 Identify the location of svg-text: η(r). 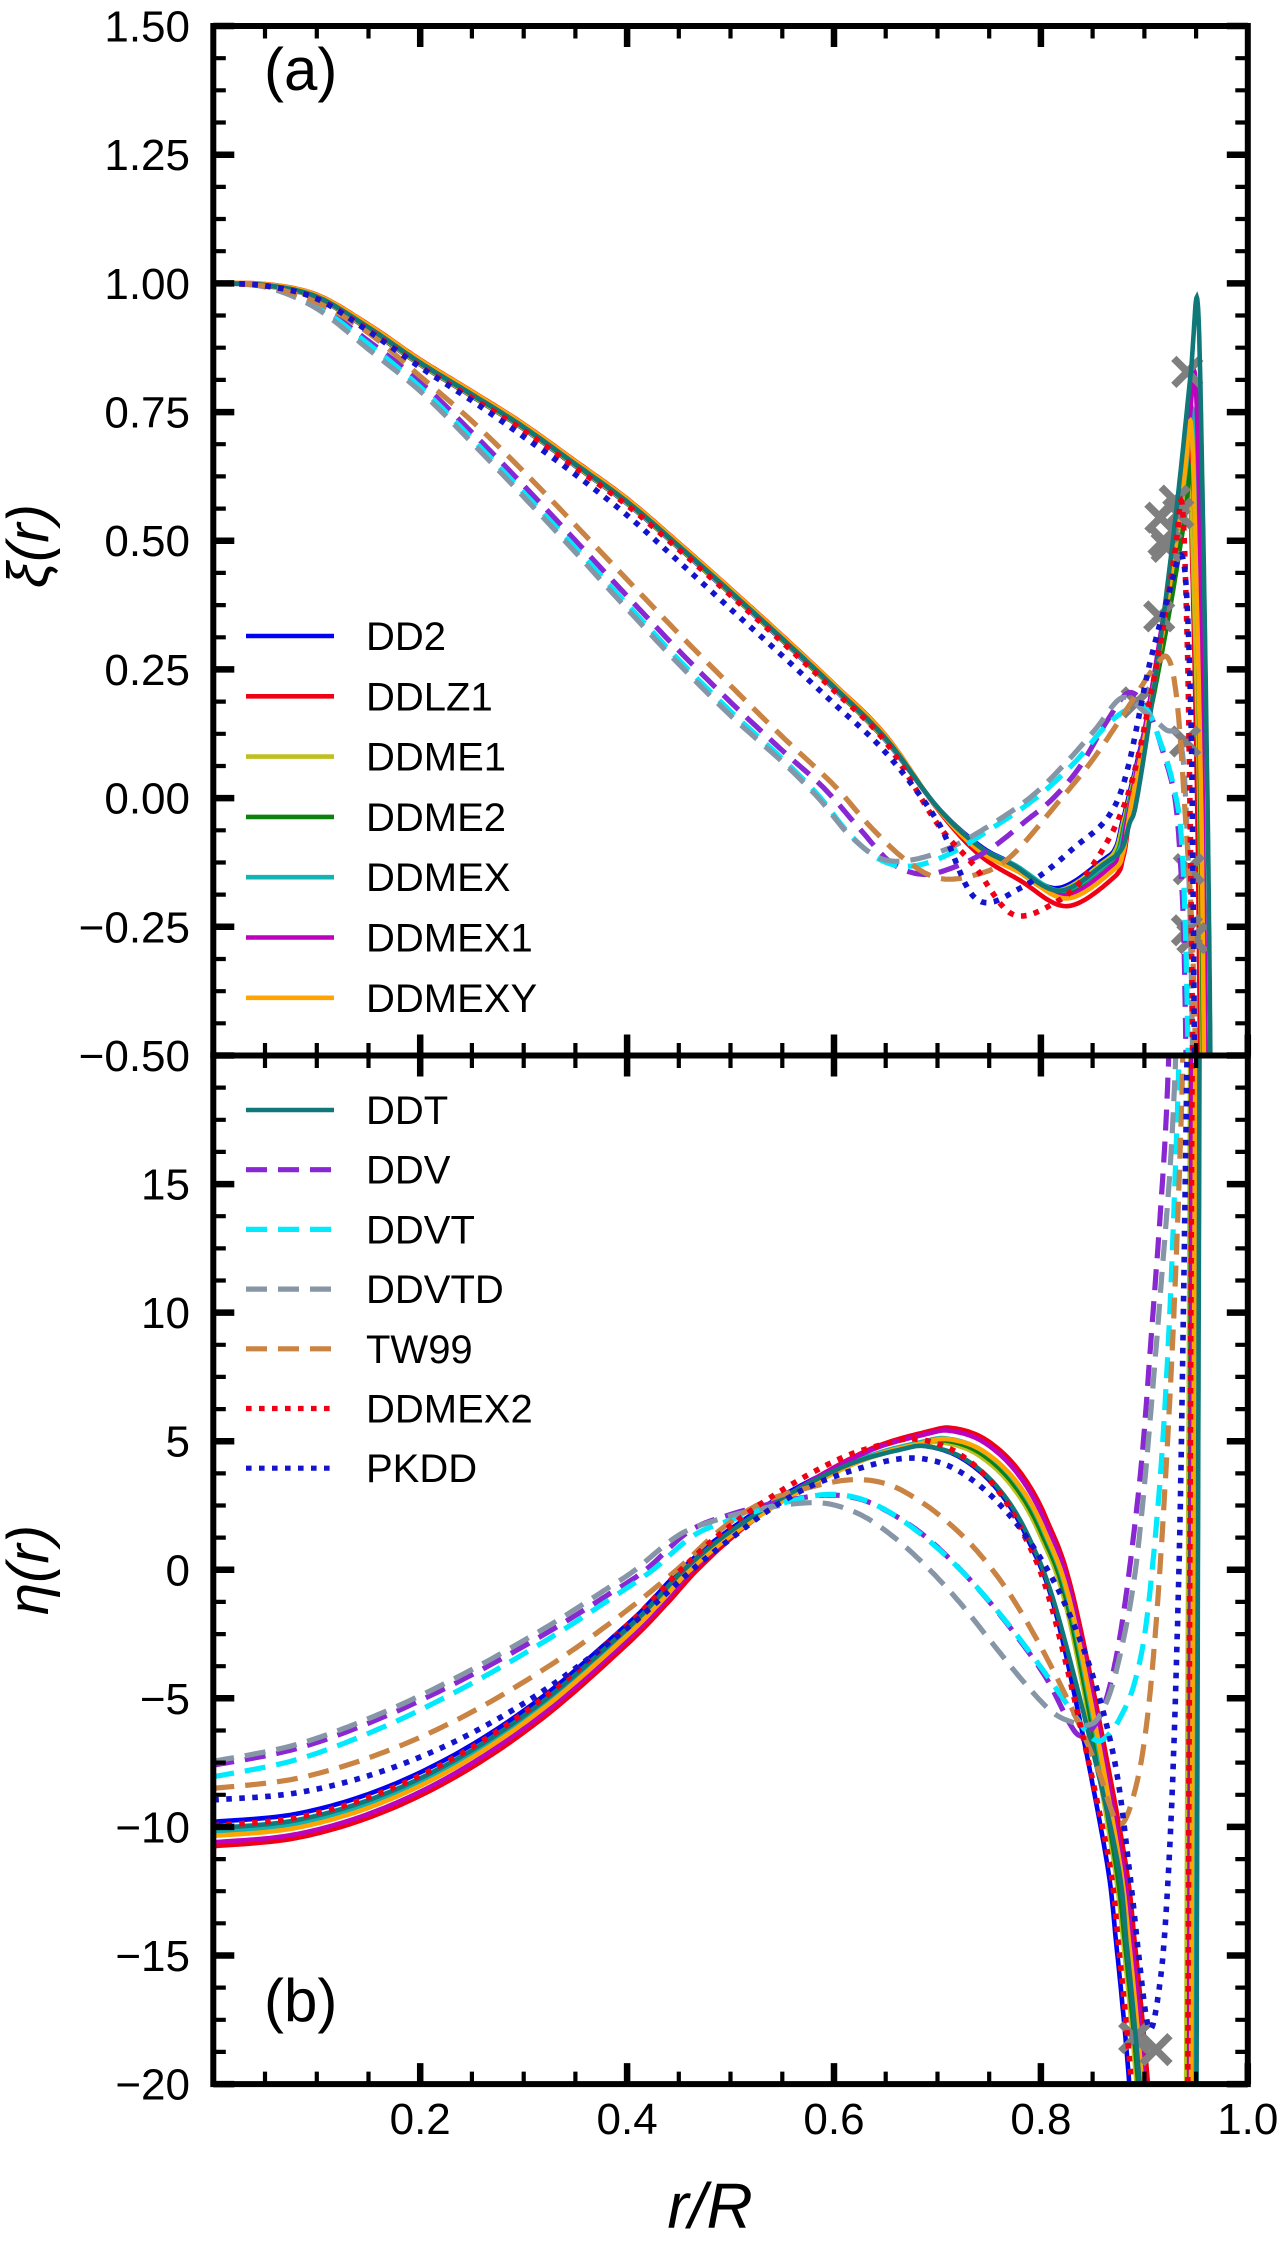
(30, 1570).